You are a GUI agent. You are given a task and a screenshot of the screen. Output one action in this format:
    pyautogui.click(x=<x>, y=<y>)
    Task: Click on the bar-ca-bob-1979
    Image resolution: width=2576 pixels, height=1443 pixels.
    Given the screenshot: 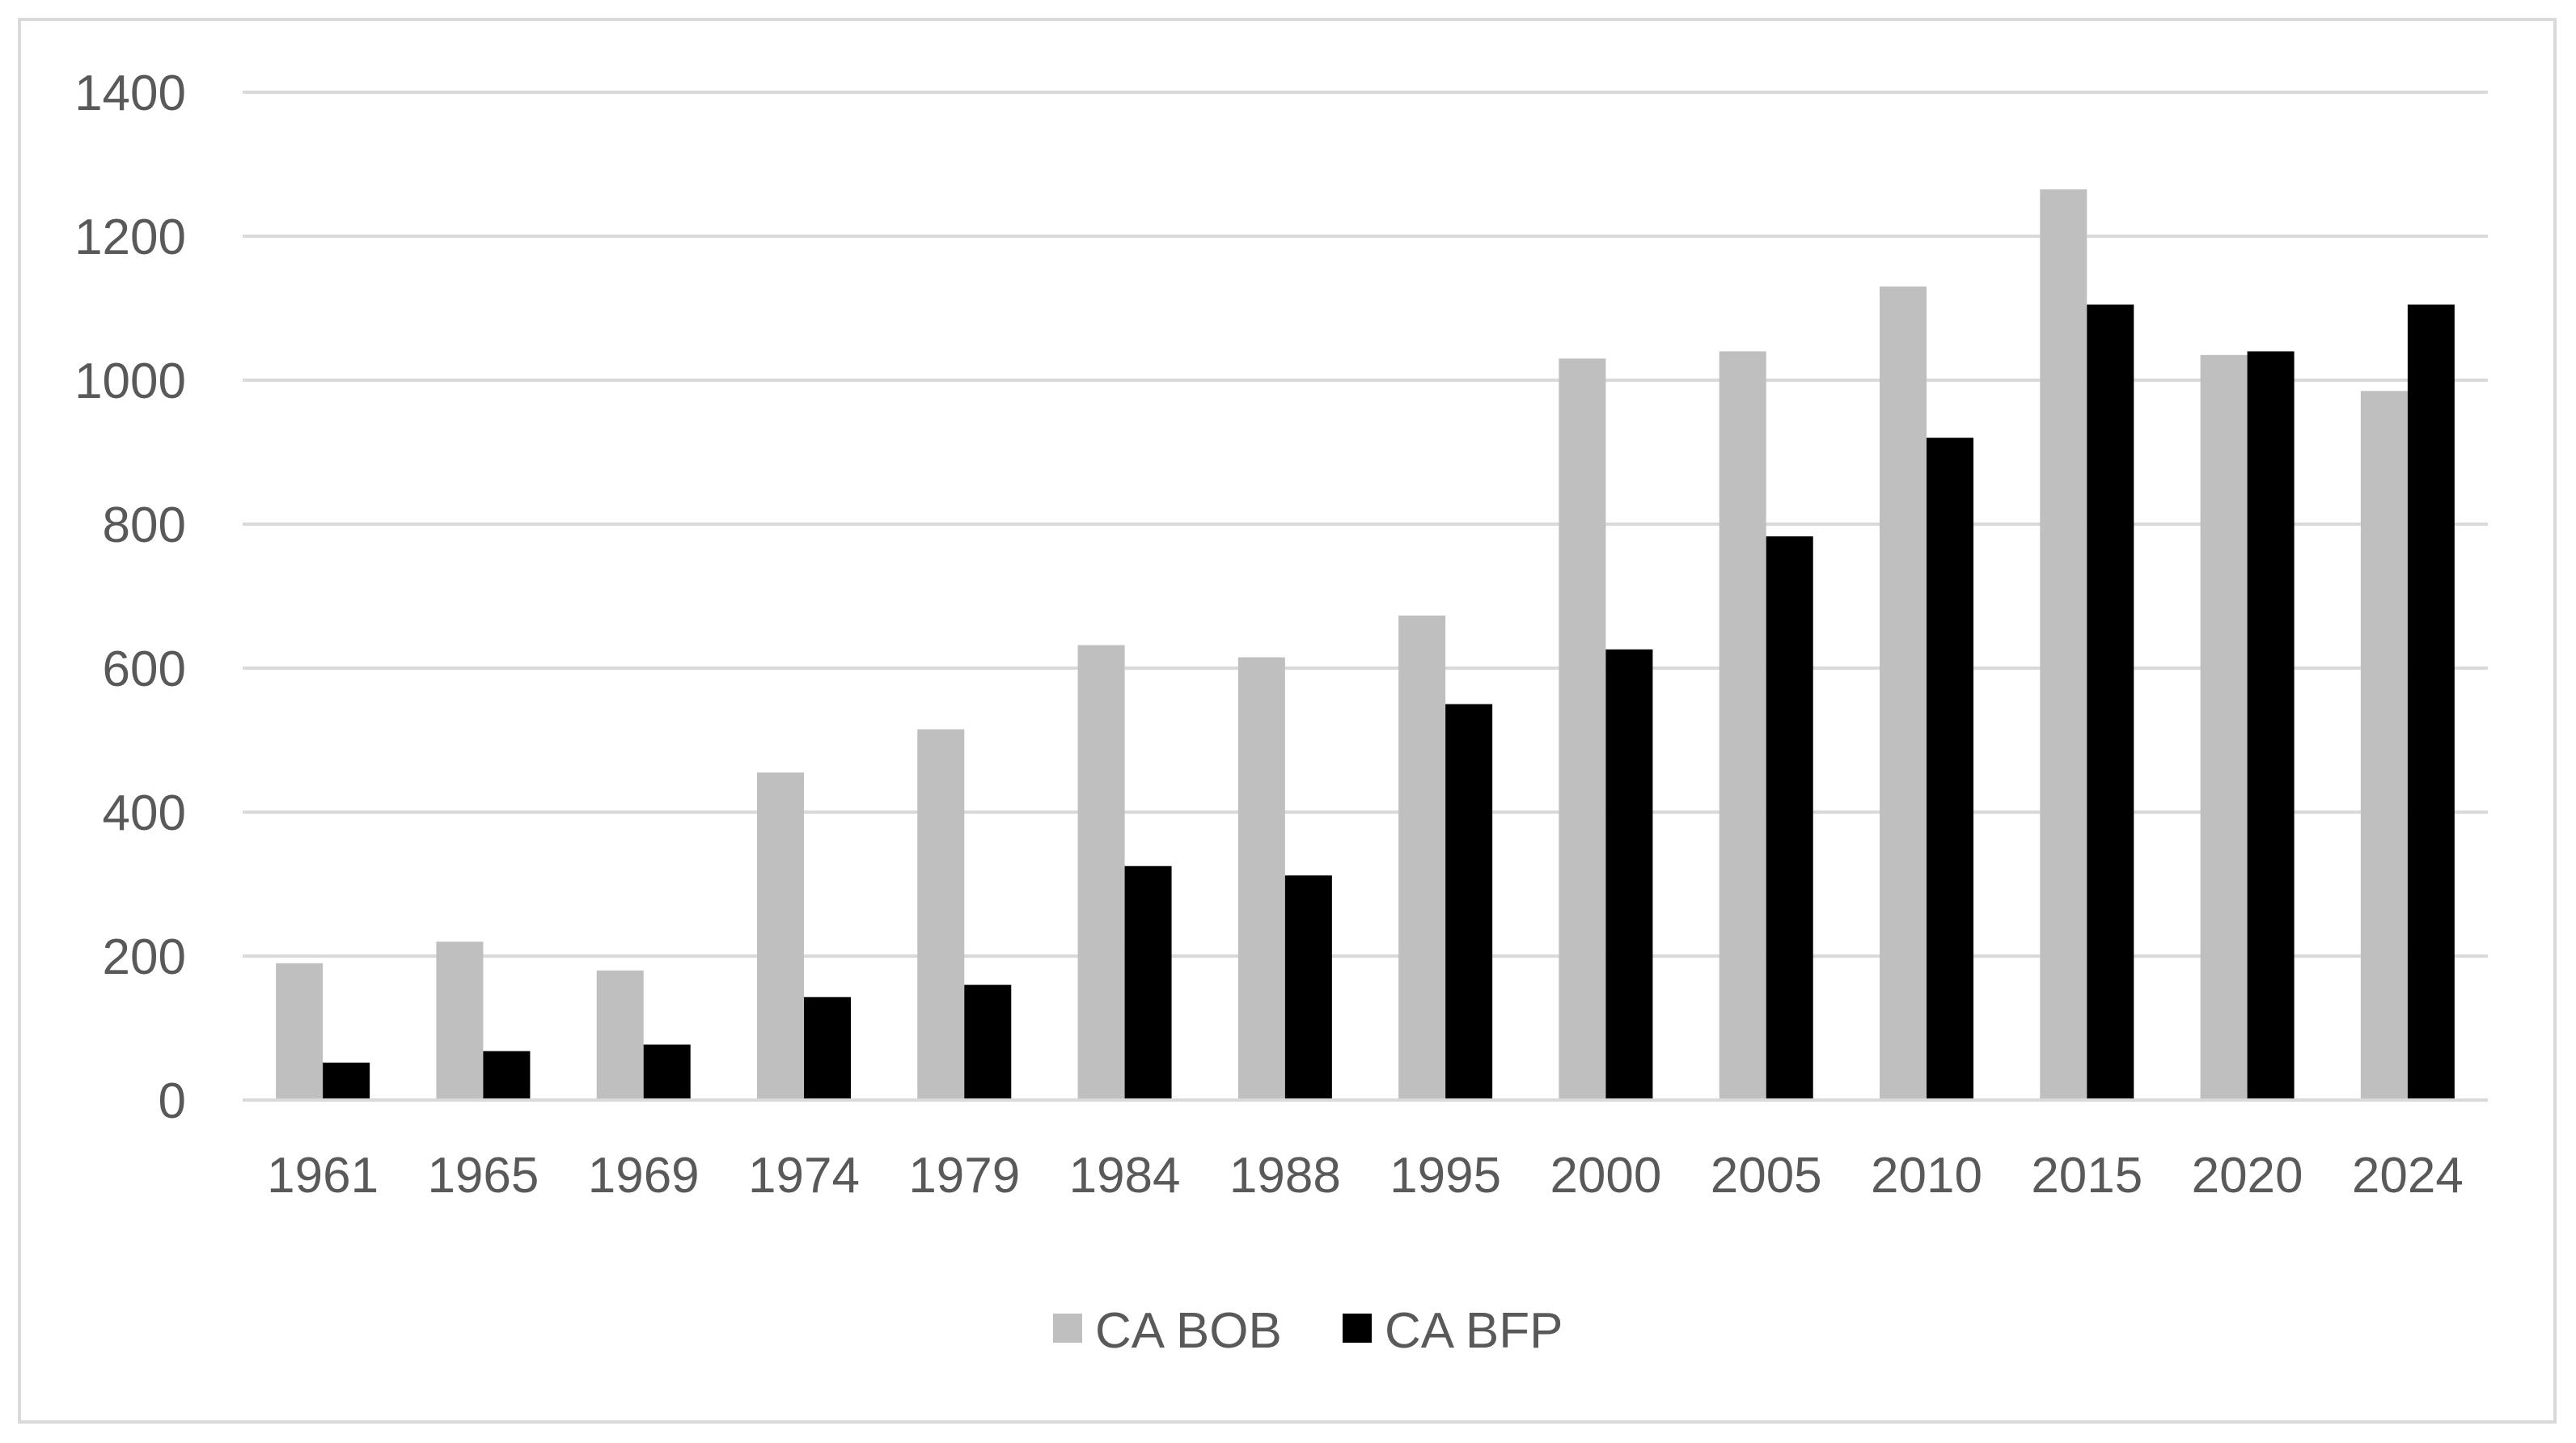 What is the action you would take?
    pyautogui.click(x=941, y=914)
    